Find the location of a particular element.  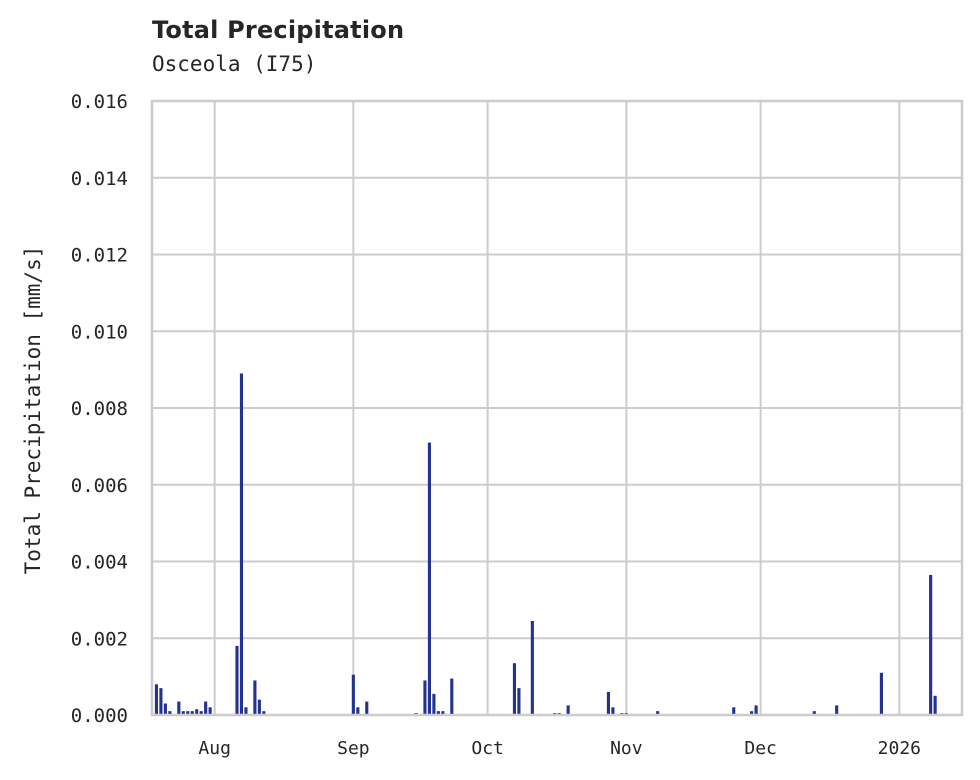

y-tick-label: 0.000 is located at coordinates (99, 716).